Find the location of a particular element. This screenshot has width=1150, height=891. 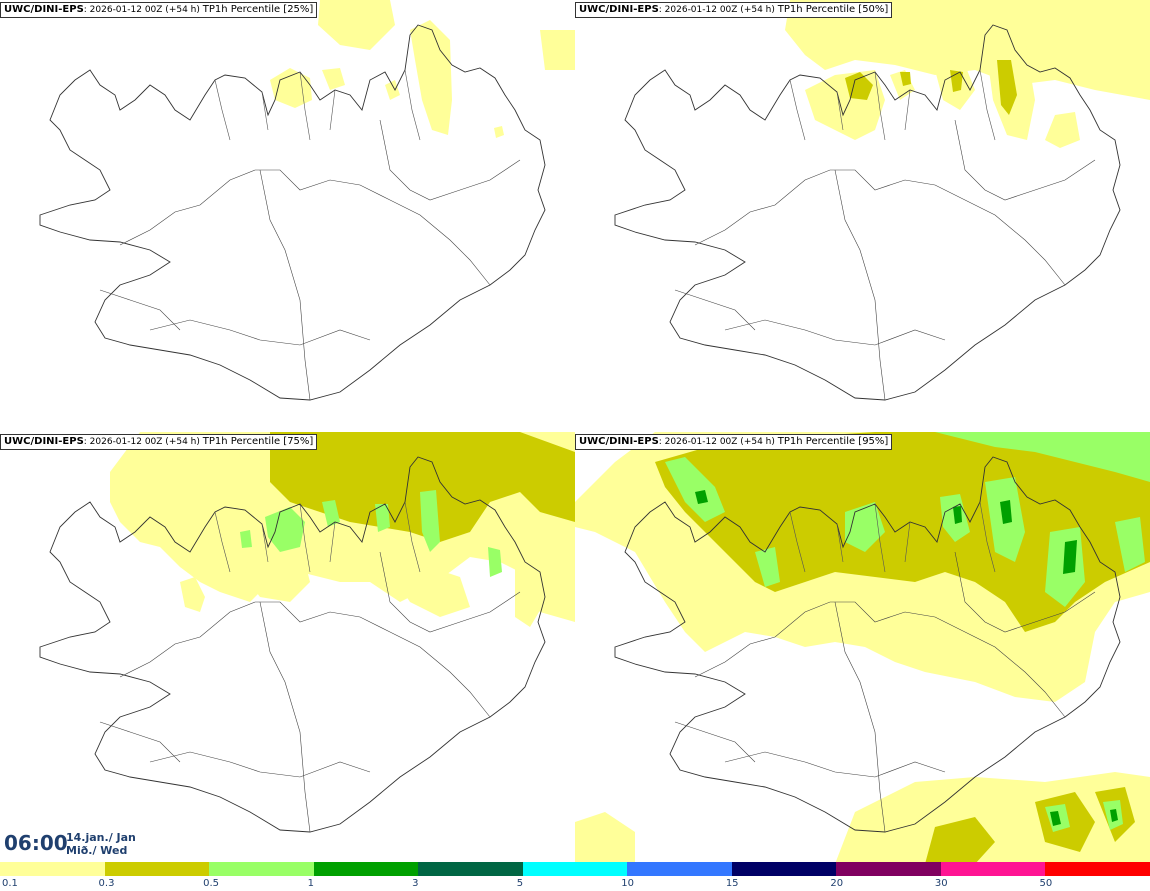

valid-date: 14.jan./ Jan Mið./ Wed is located at coordinates (101, 844).